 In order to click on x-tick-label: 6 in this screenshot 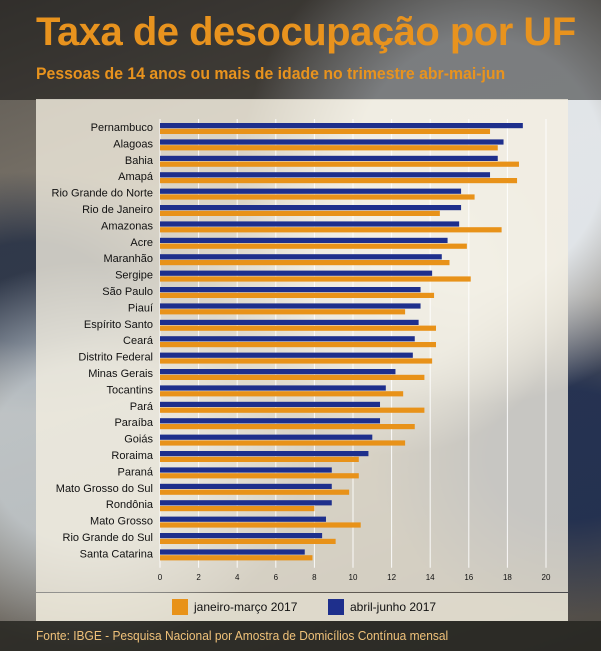, I will do `click(276, 577)`.